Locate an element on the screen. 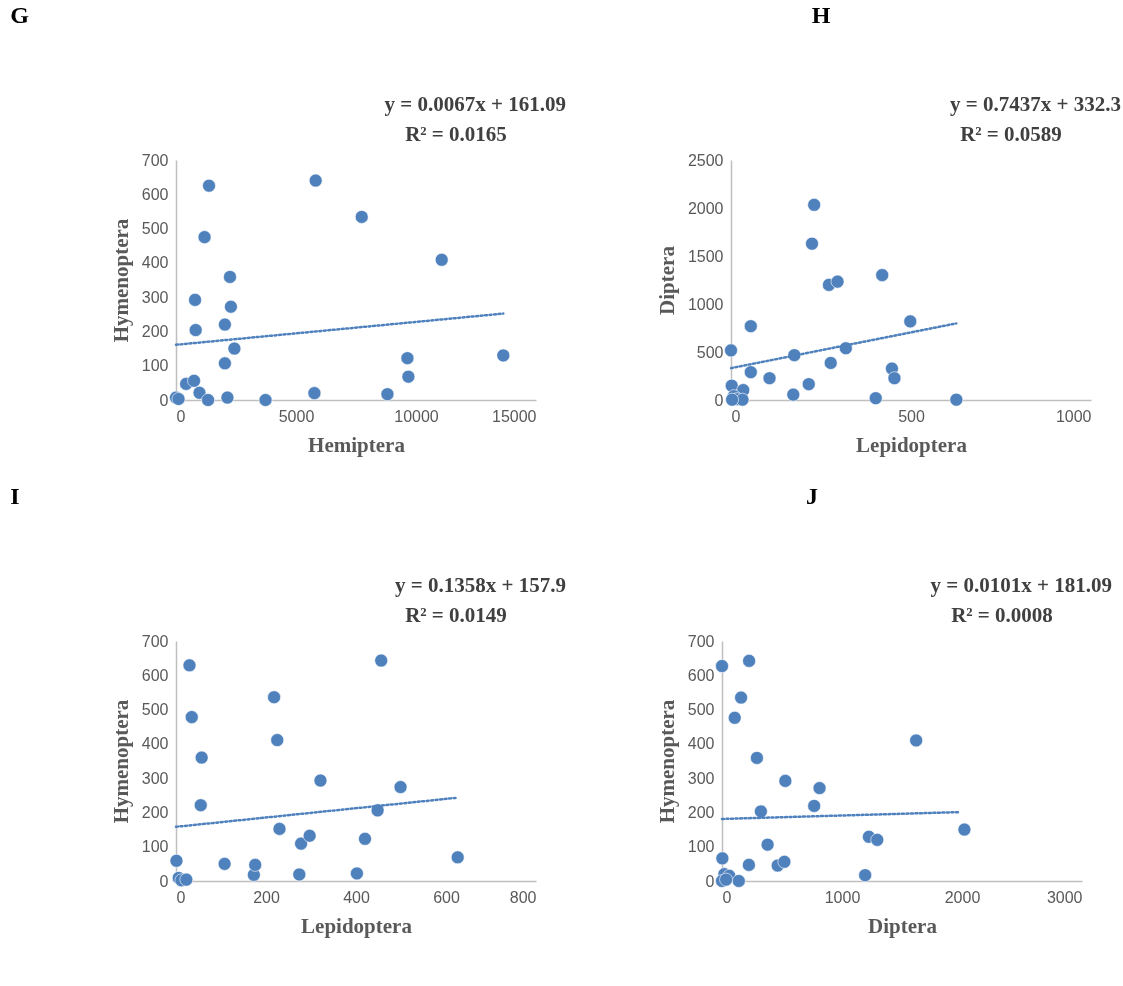 This screenshot has width=1123, height=986. y-tick-label: 2000 is located at coordinates (705, 208).